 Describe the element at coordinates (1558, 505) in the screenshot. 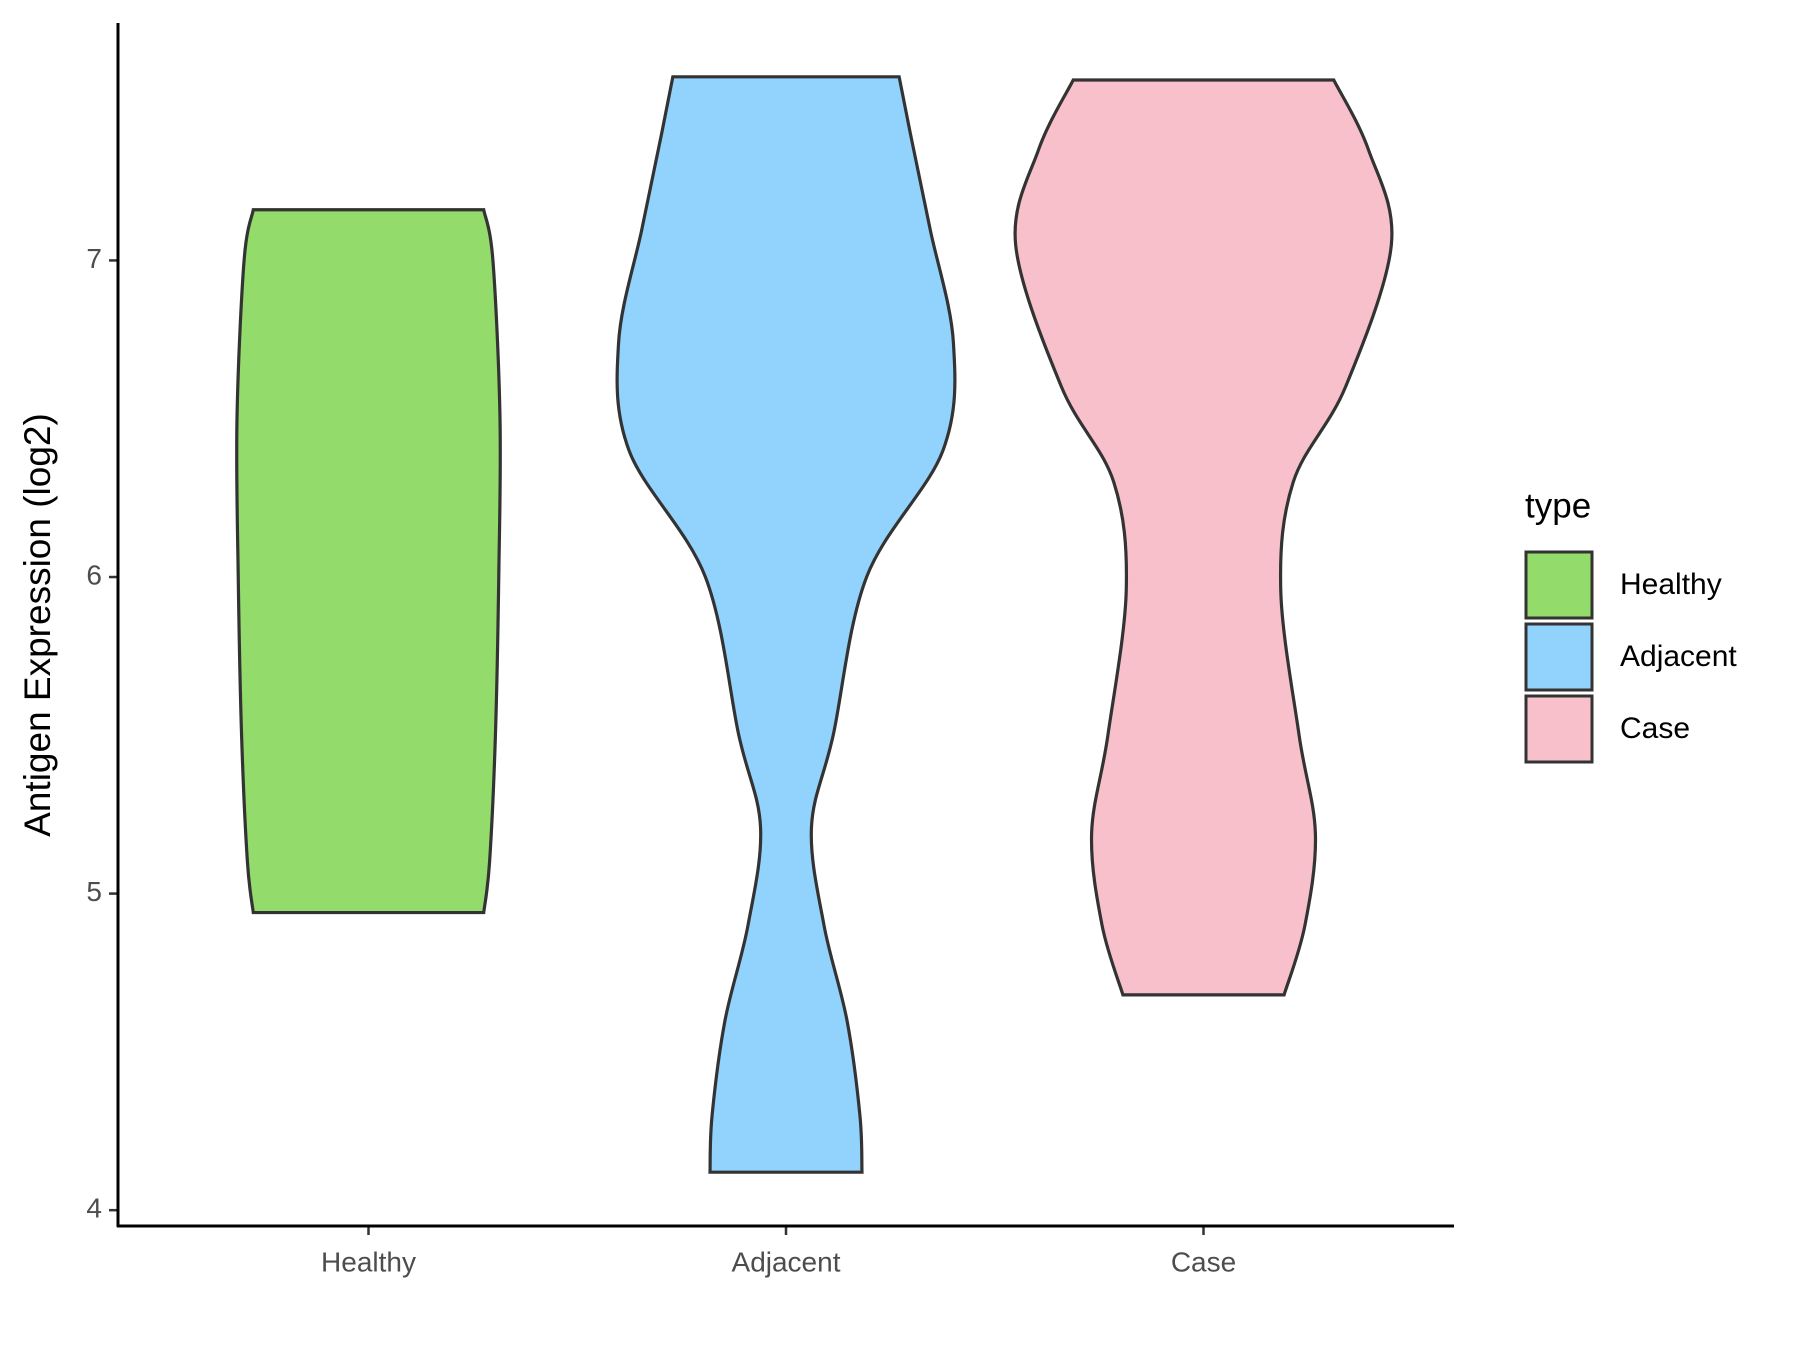

I see `legend-title: type` at that location.